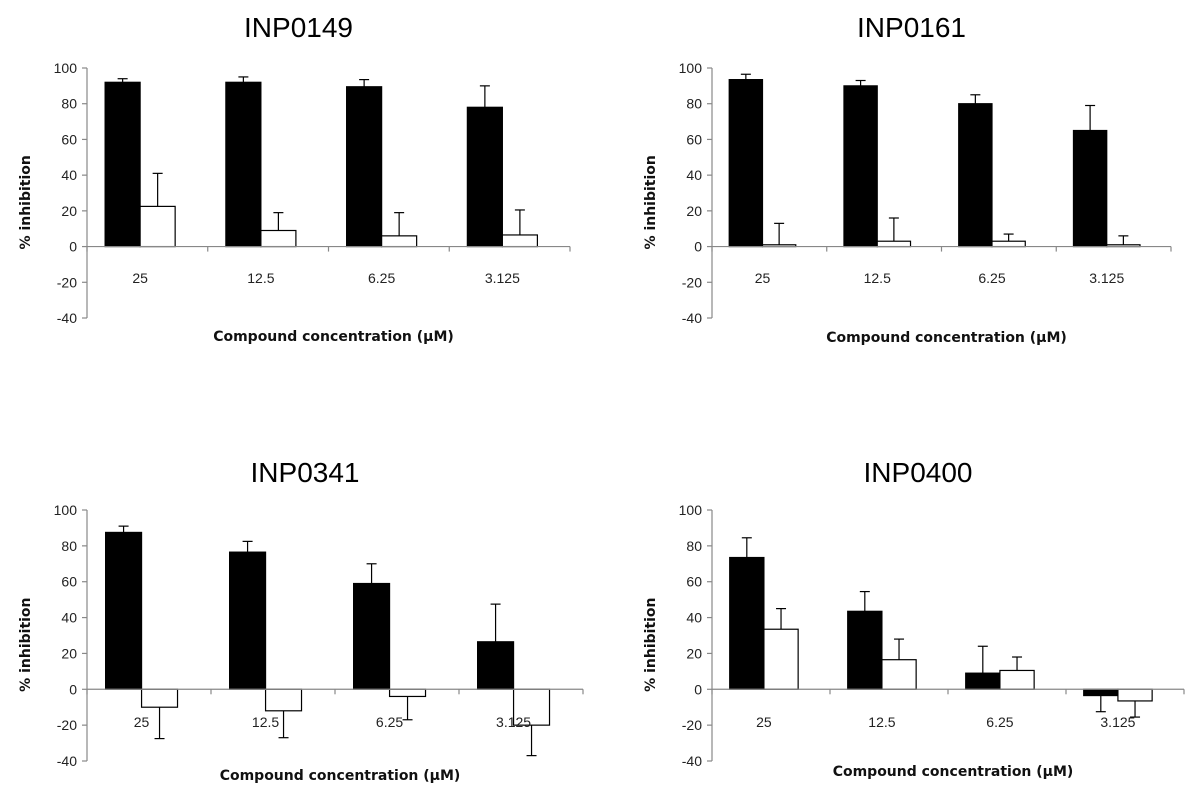 The width and height of the screenshot is (1197, 785). Describe the element at coordinates (298, 27) in the screenshot. I see `chart-title: INP0149` at that location.